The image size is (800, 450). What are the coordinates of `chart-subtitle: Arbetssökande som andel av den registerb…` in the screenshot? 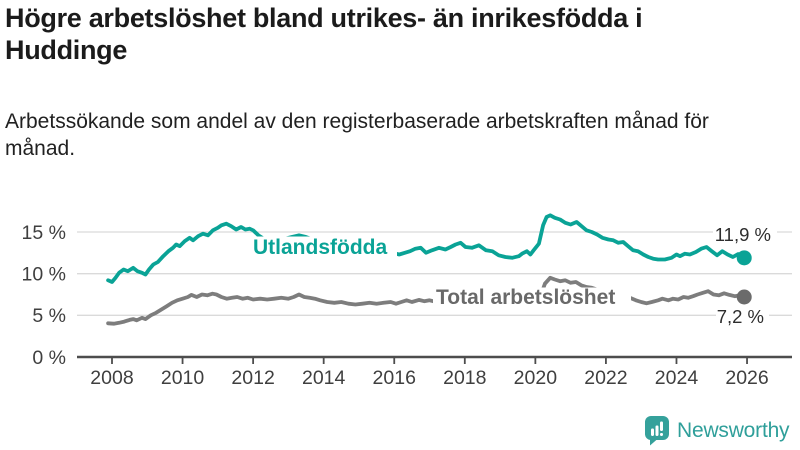 It's located at (357, 135).